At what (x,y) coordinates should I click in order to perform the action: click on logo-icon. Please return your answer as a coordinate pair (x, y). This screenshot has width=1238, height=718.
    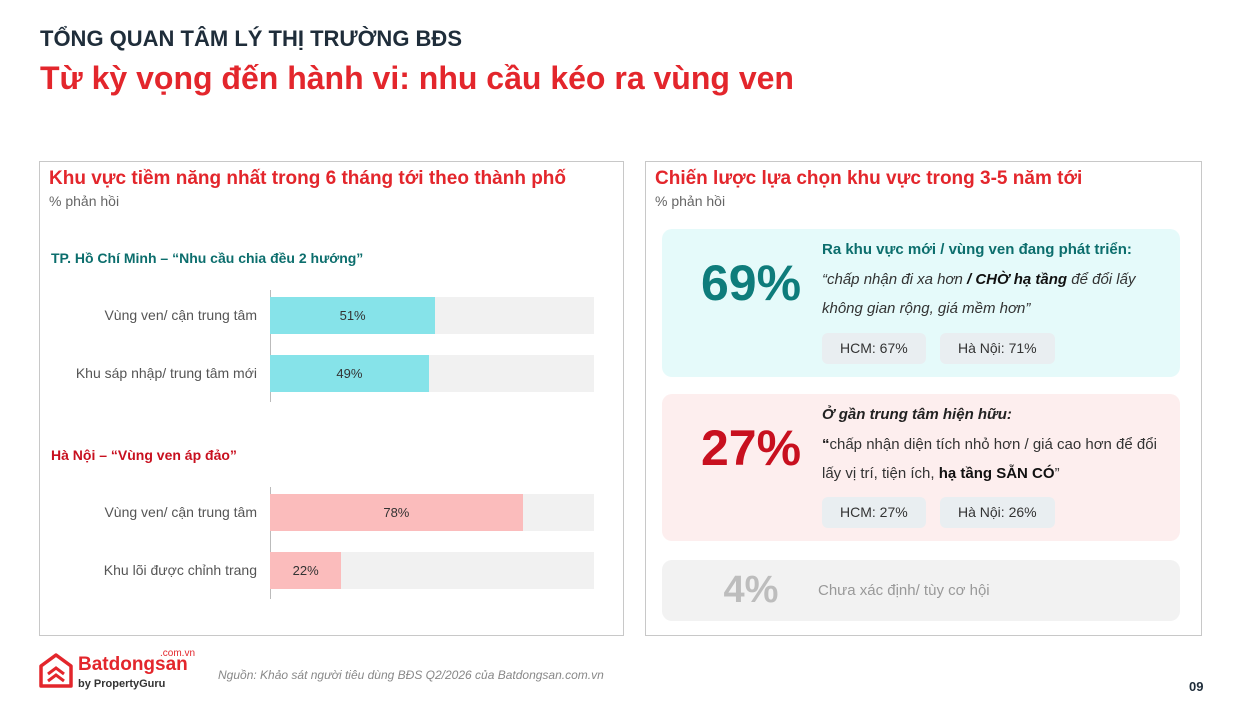
    Looking at the image, I should click on (56, 670).